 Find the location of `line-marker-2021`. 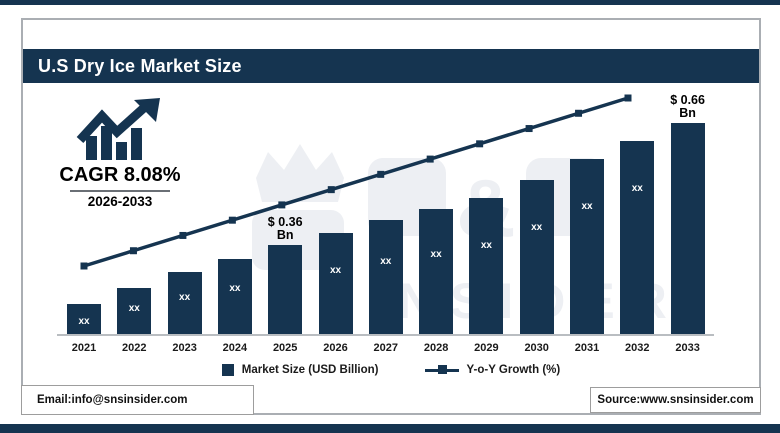

line-marker-2021 is located at coordinates (84, 266).